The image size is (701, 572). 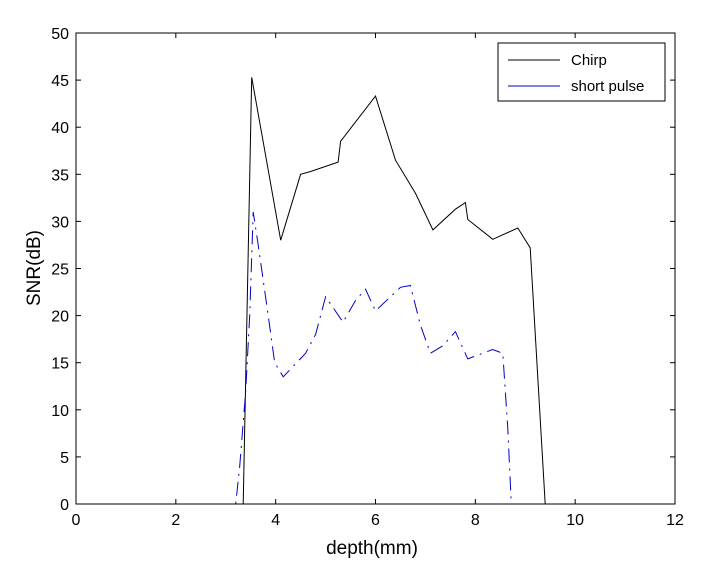 What do you see at coordinates (275, 520) in the screenshot?
I see `x-tick-label-2: 4` at bounding box center [275, 520].